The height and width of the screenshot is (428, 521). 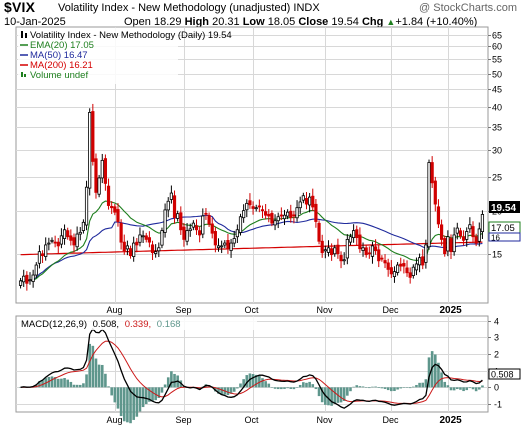 I want to click on macd-x-tick-label: Nov, so click(x=325, y=420).